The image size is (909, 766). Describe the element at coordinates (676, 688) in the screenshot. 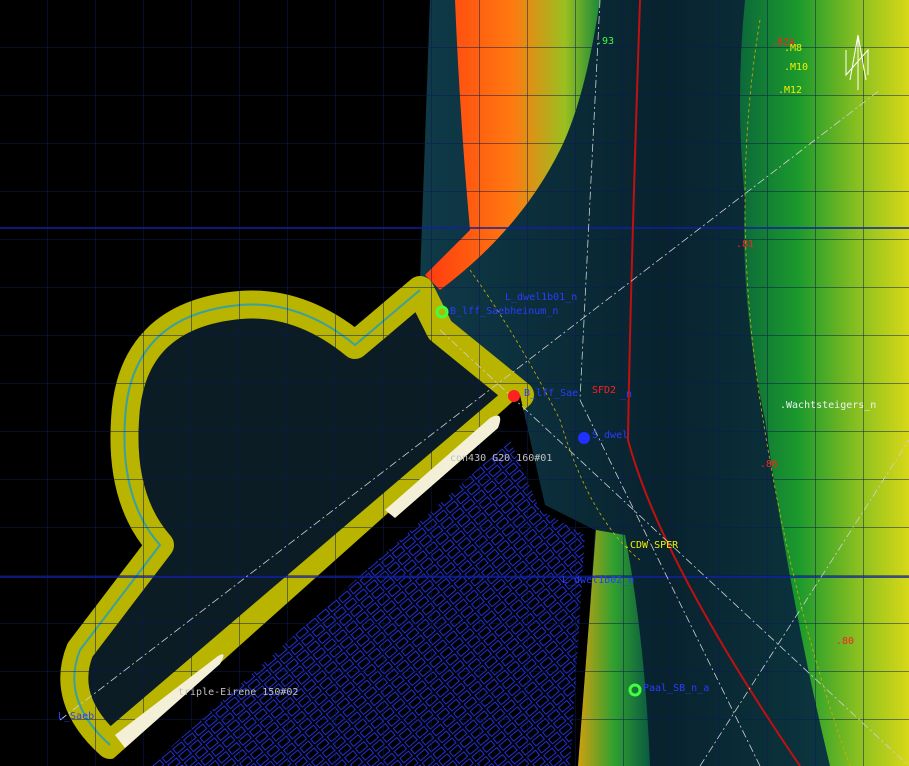

I see `object-label: Paal_SB_n_a` at that location.